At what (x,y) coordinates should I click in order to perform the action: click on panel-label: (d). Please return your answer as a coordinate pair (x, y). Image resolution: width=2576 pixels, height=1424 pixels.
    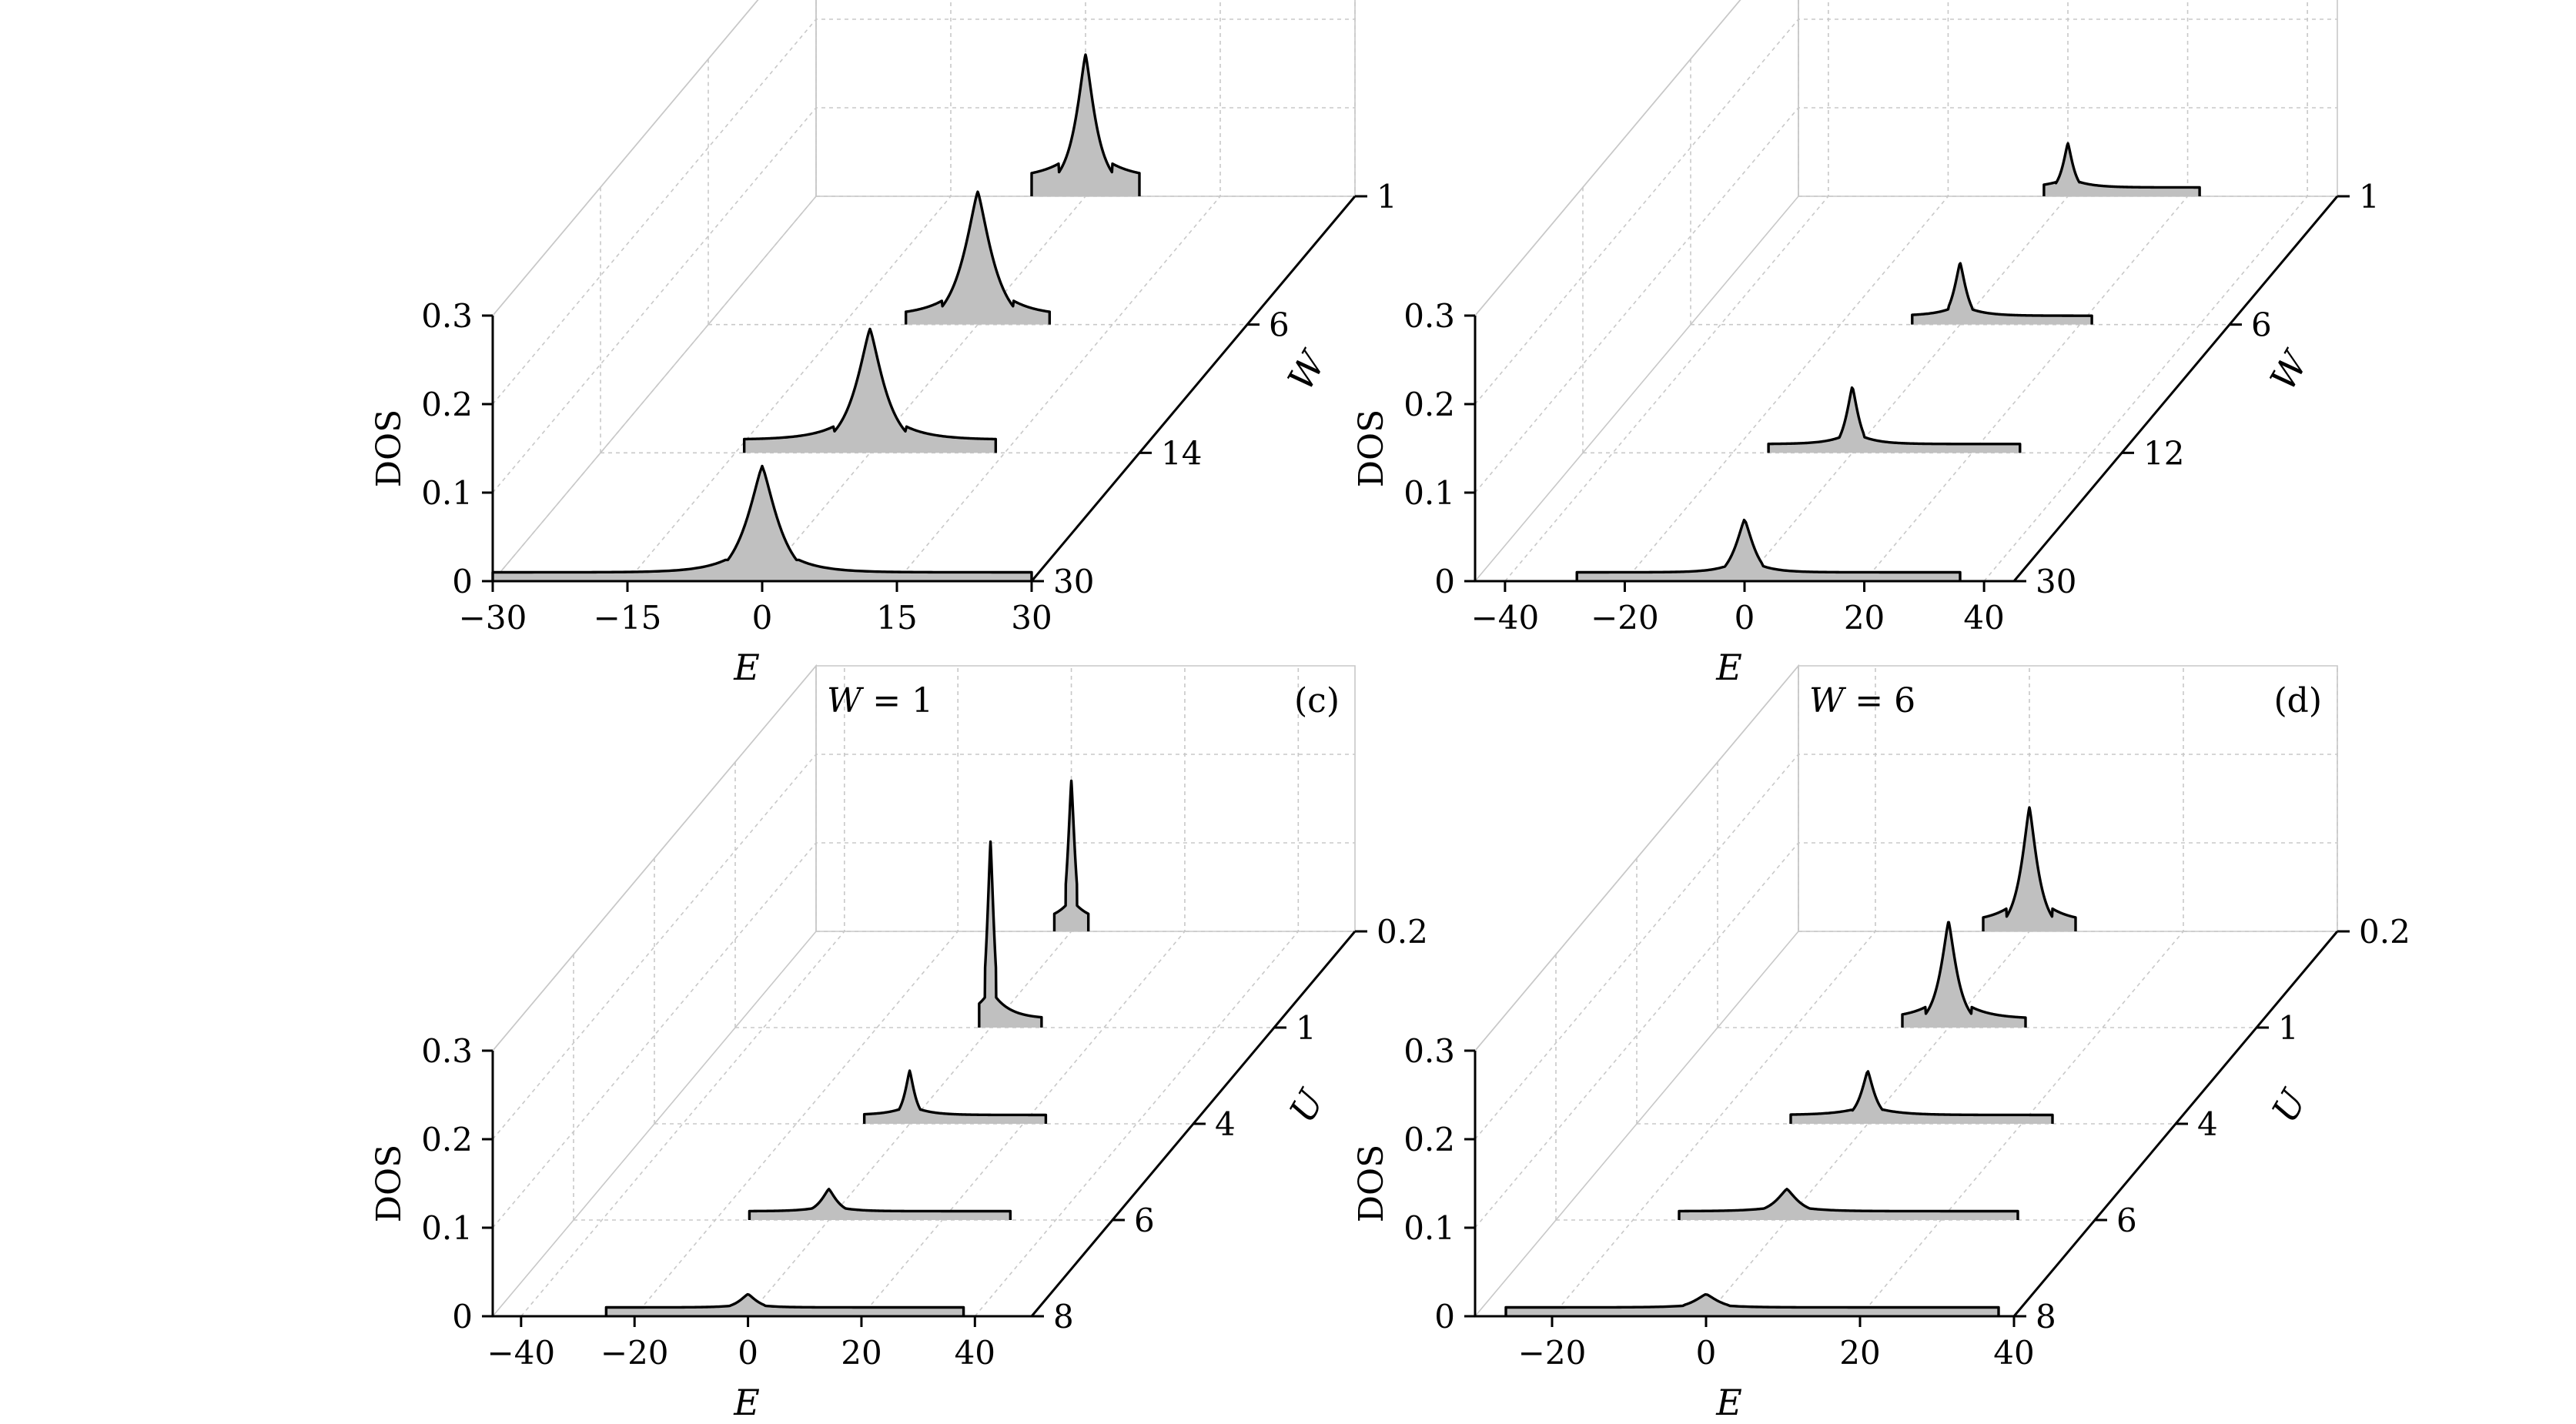
    Looking at the image, I should click on (2299, 701).